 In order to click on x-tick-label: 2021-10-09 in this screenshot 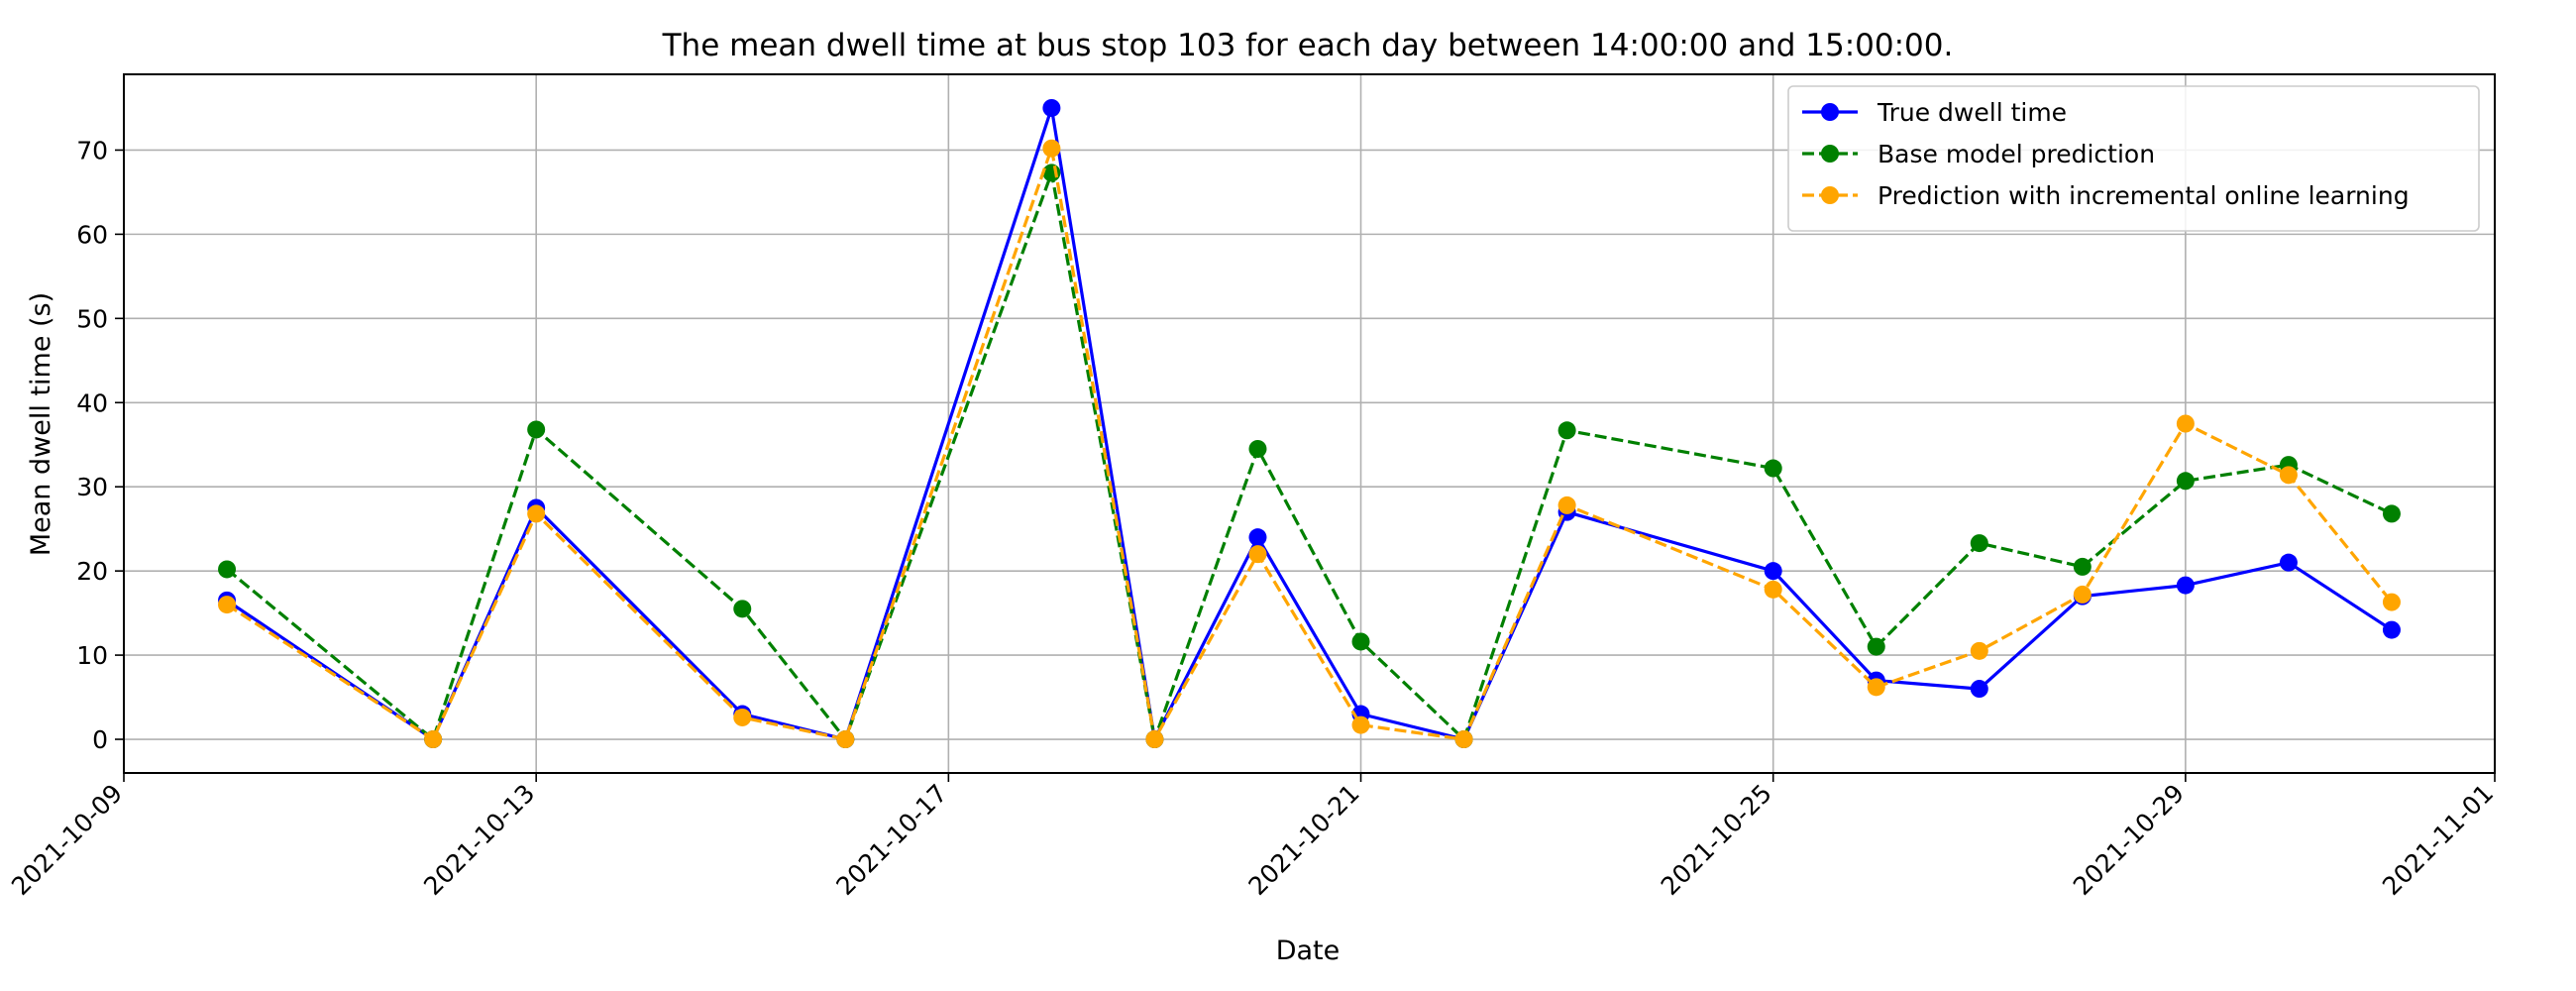, I will do `click(67, 840)`.